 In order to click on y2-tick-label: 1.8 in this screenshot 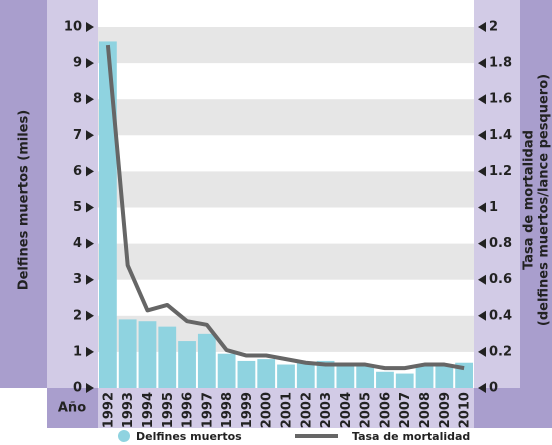, I will do `click(500, 63)`.